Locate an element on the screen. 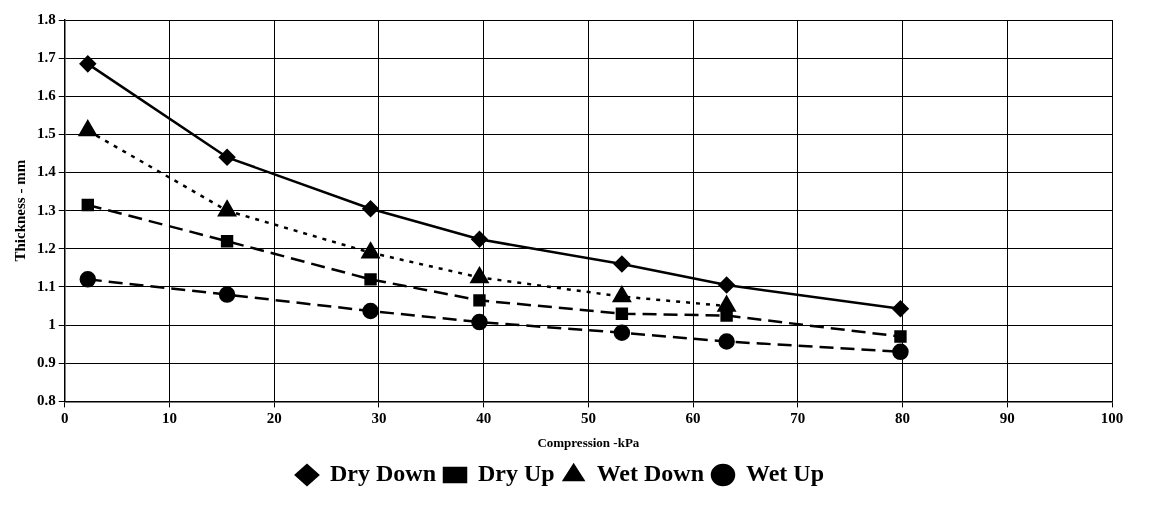 Image resolution: width=1160 pixels, height=505 pixels. y-tick-label: 1.6 is located at coordinates (47, 95).